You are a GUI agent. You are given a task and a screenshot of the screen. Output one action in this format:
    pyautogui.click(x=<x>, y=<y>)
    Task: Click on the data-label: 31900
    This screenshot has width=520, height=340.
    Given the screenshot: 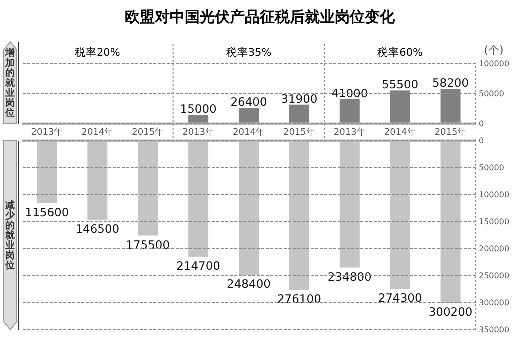 What is the action you would take?
    pyautogui.click(x=299, y=99)
    